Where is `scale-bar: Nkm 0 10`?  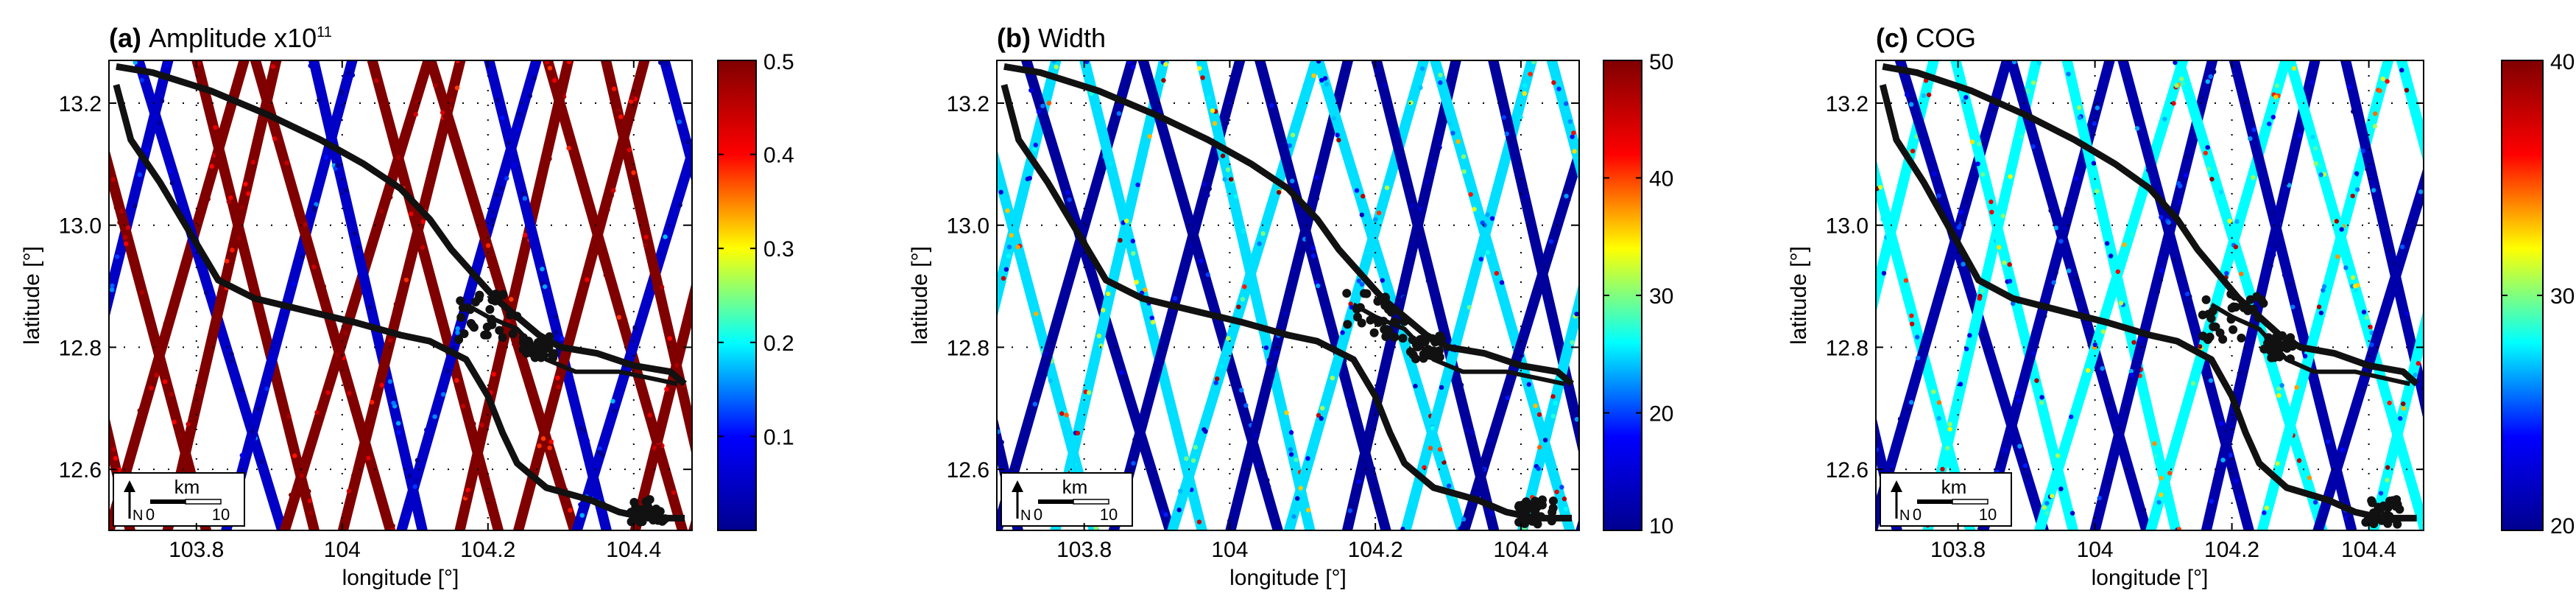
scale-bar: Nkm 0 10 is located at coordinates (179, 499).